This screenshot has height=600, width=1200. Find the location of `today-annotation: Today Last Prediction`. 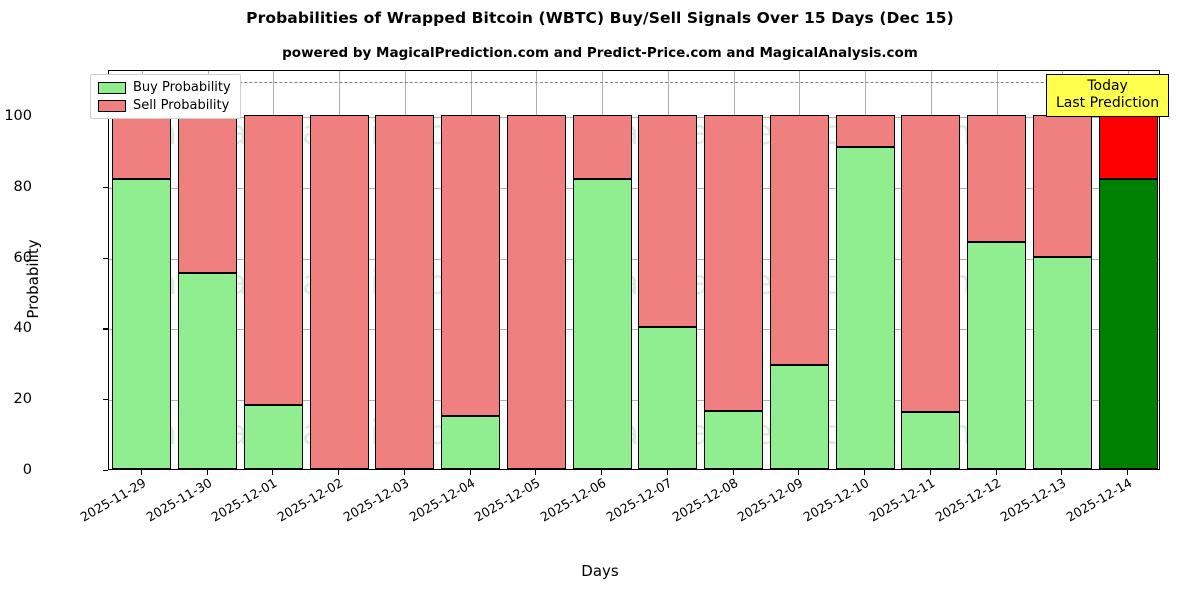

today-annotation: Today Last Prediction is located at coordinates (1108, 96).